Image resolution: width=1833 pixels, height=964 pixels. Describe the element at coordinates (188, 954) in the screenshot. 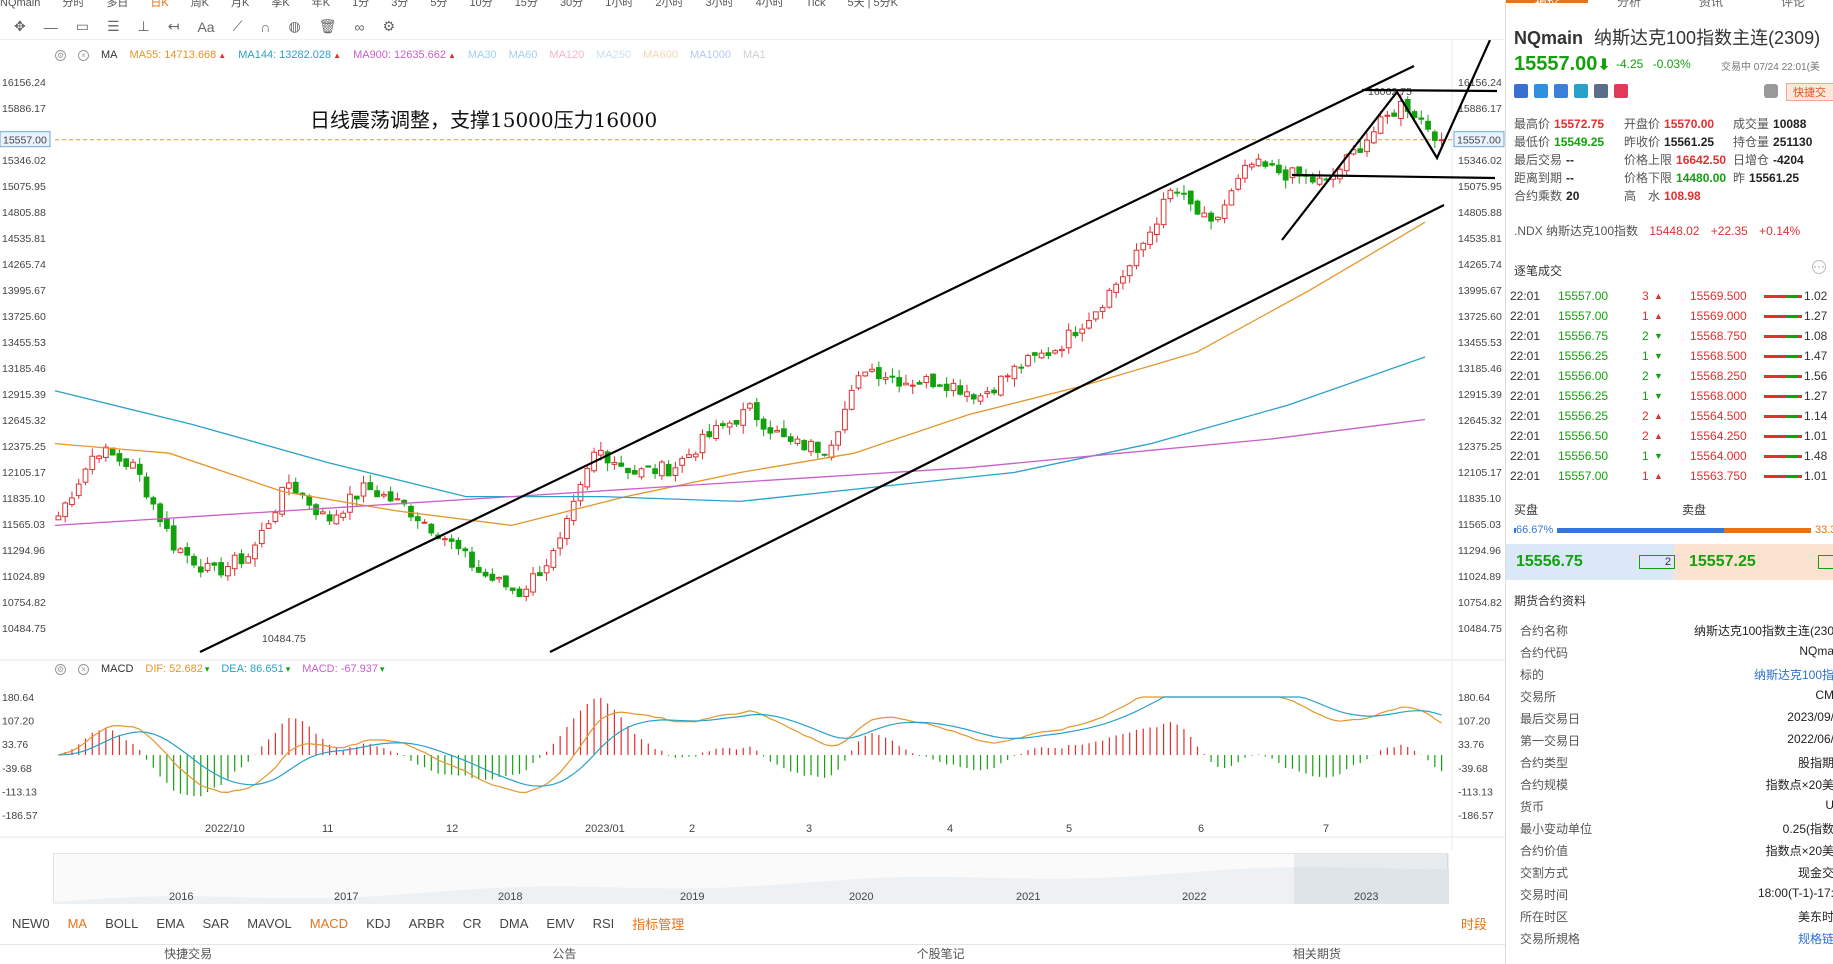

I see `bottom-tab: 快捷交易` at that location.